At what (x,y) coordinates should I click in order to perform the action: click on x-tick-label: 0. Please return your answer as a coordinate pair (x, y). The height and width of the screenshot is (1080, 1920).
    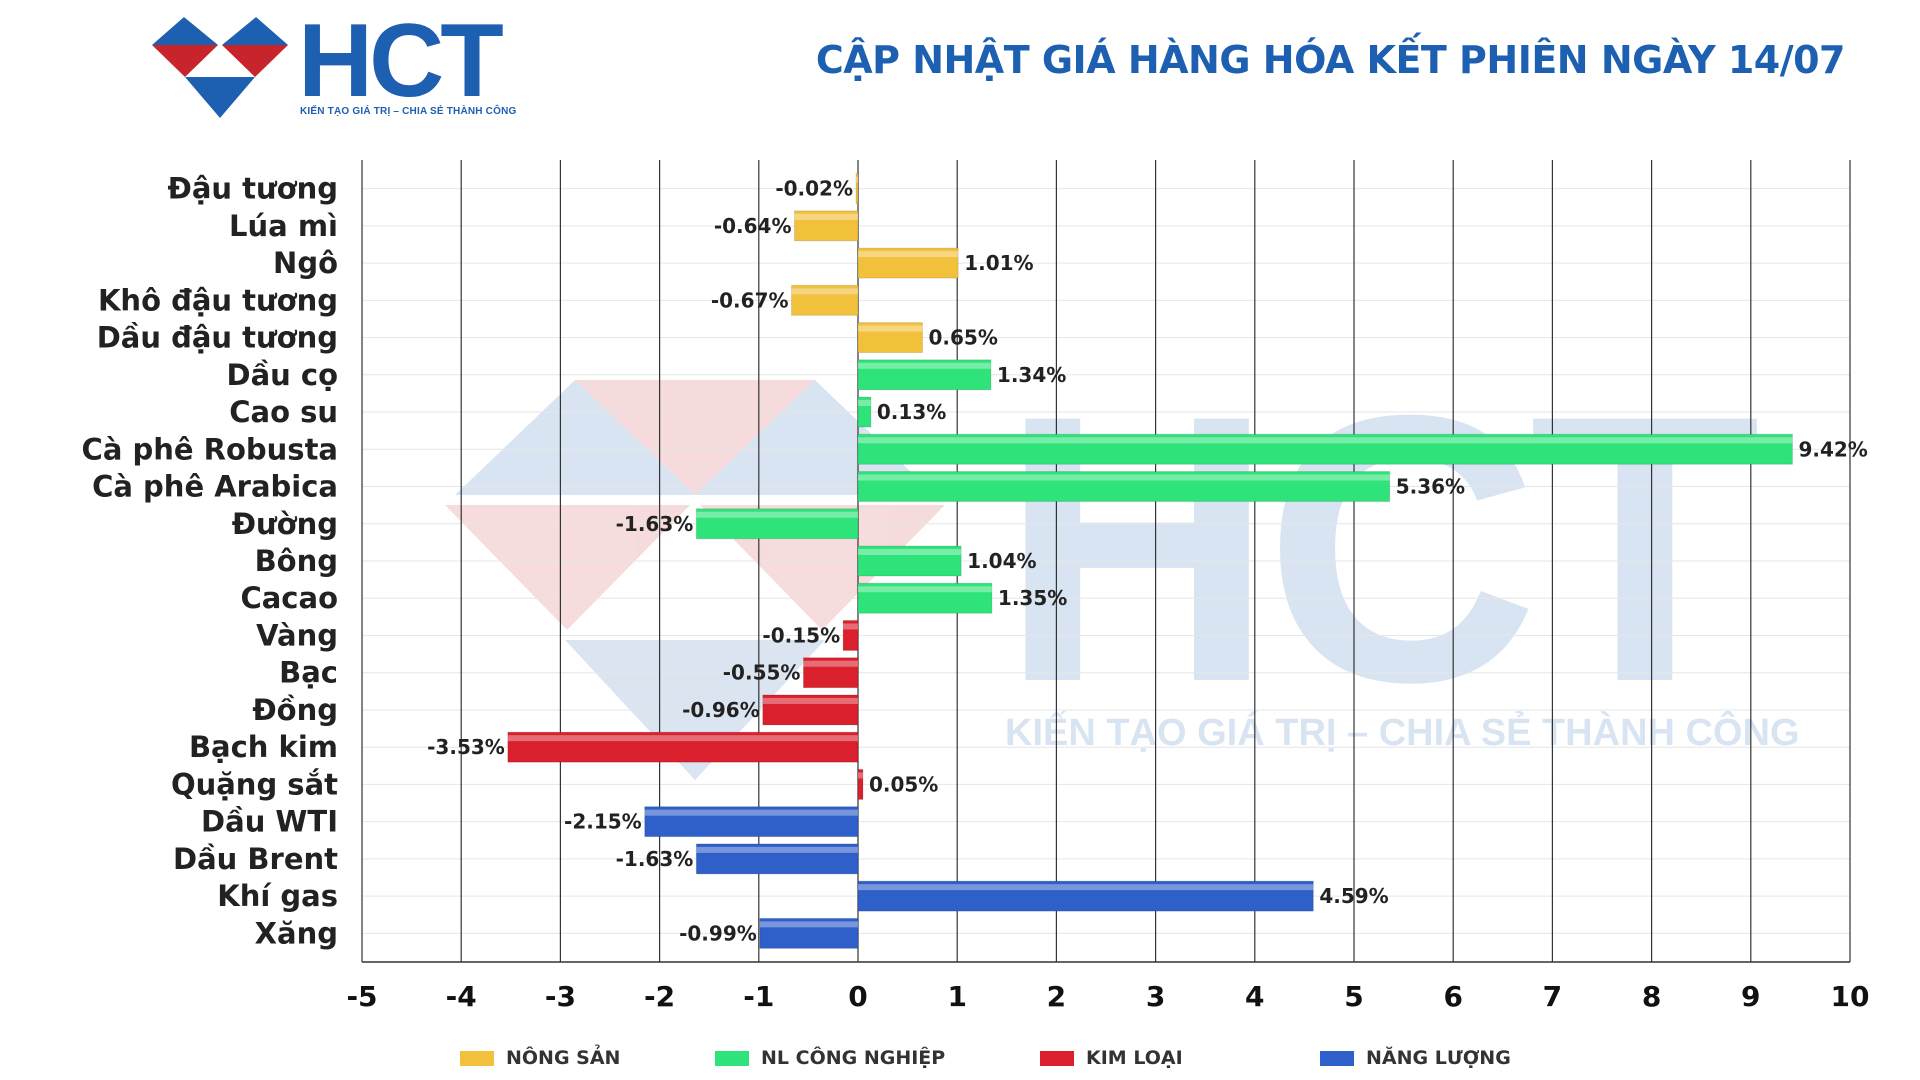
    Looking at the image, I should click on (857, 996).